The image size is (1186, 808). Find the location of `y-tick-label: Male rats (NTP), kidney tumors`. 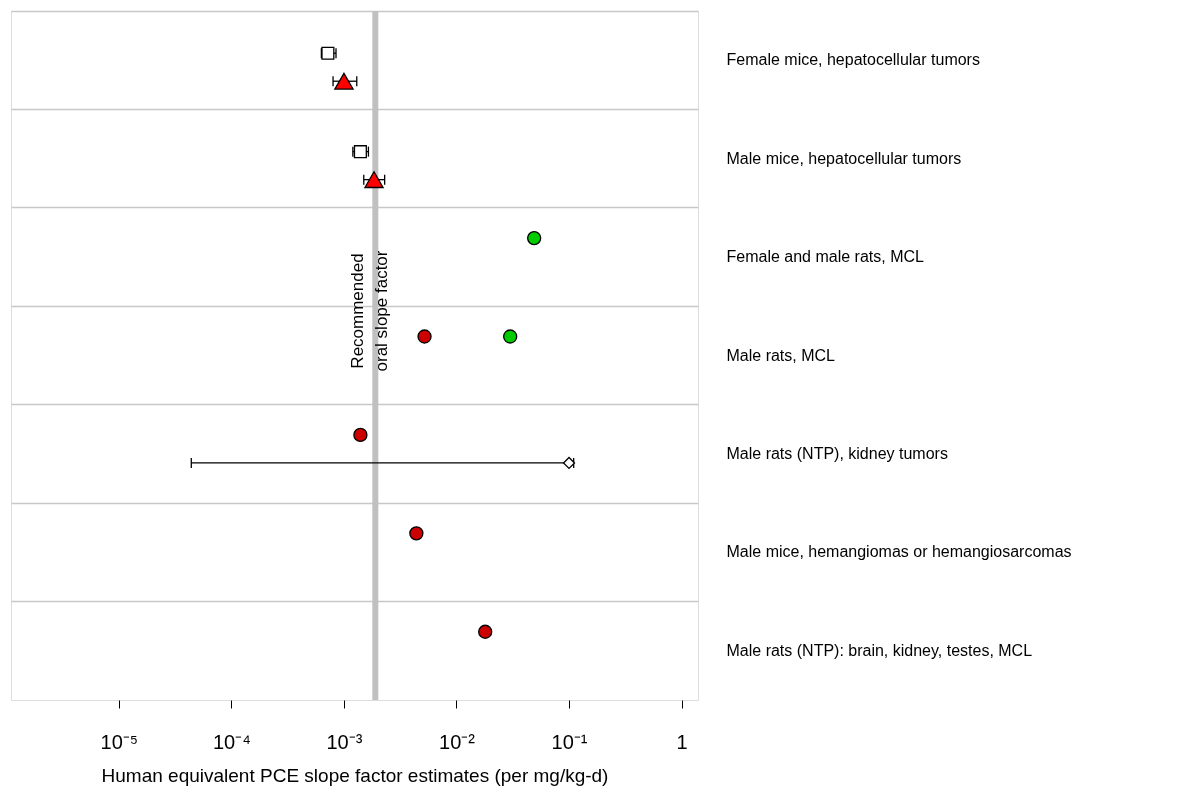

y-tick-label: Male rats (NTP), kidney tumors is located at coordinates (837, 453).